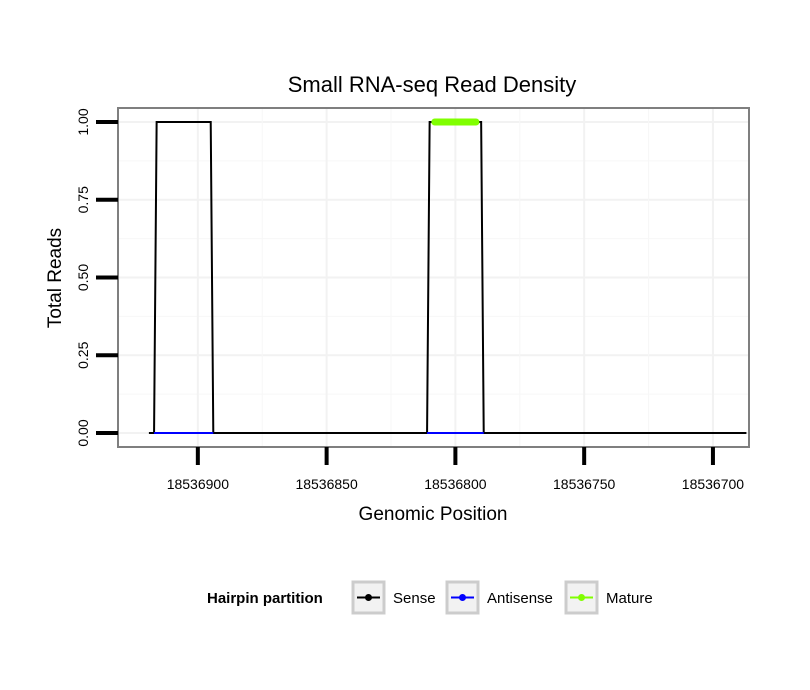  What do you see at coordinates (55, 278) in the screenshot?
I see `y-axis-label: Total Reads` at bounding box center [55, 278].